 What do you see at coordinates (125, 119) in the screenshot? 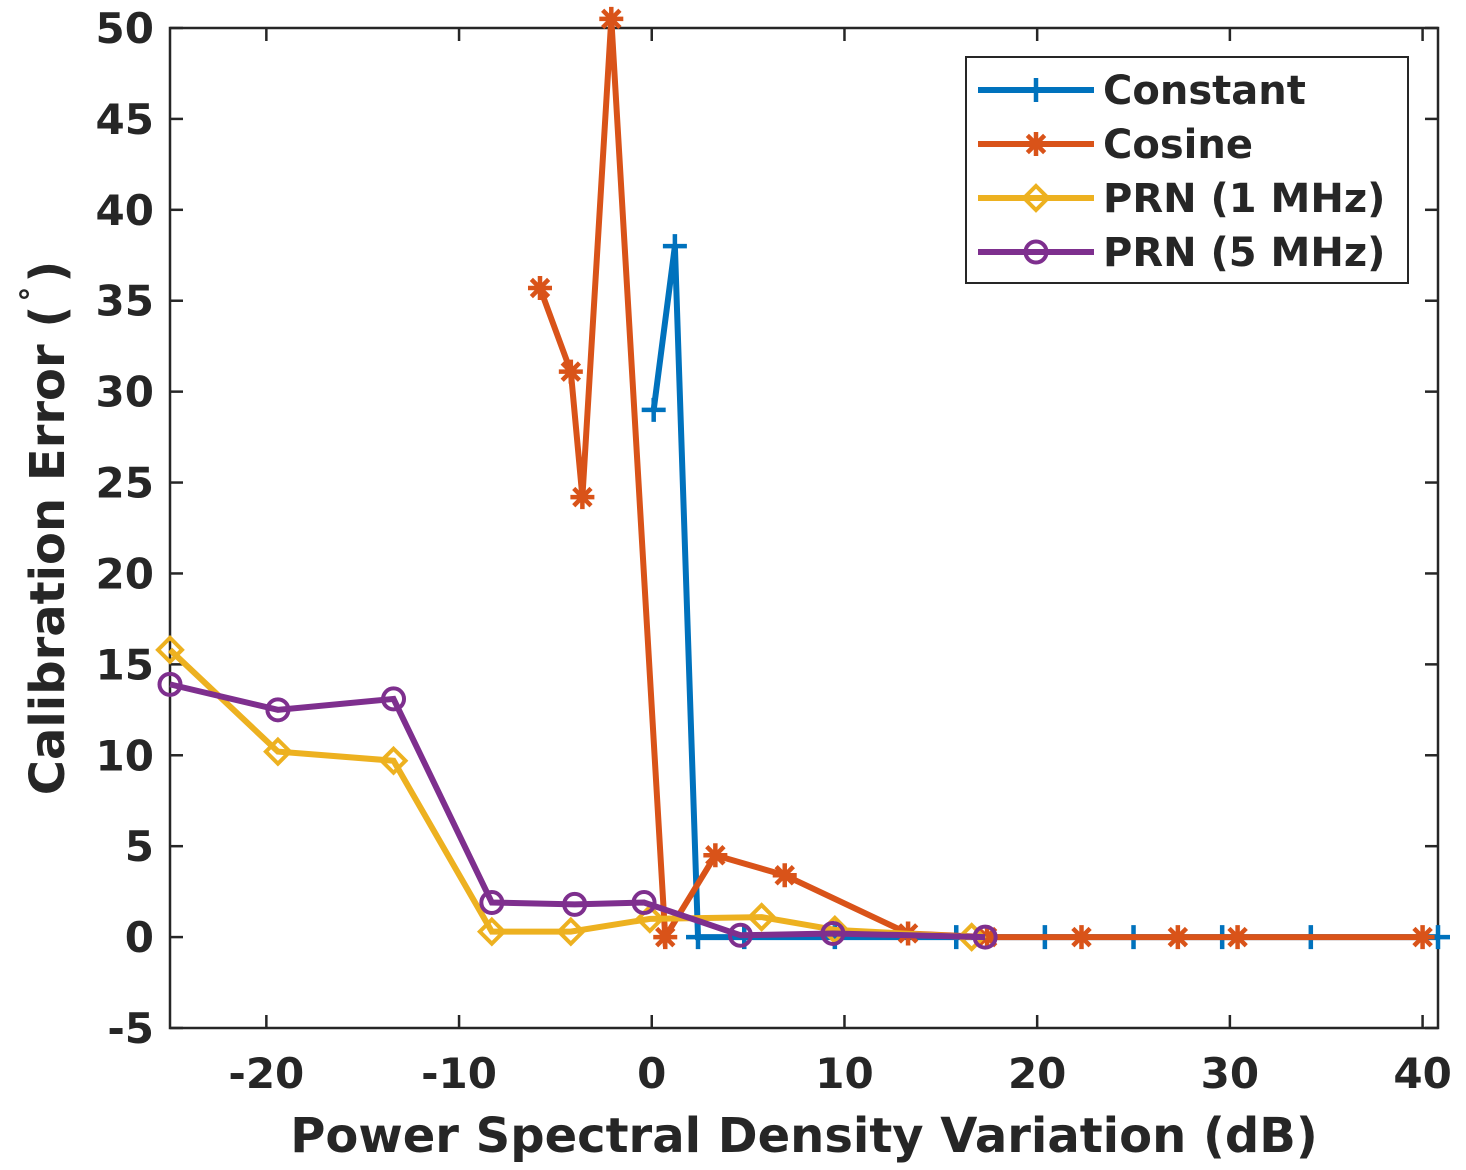
I see `y-tick-label: 45` at bounding box center [125, 119].